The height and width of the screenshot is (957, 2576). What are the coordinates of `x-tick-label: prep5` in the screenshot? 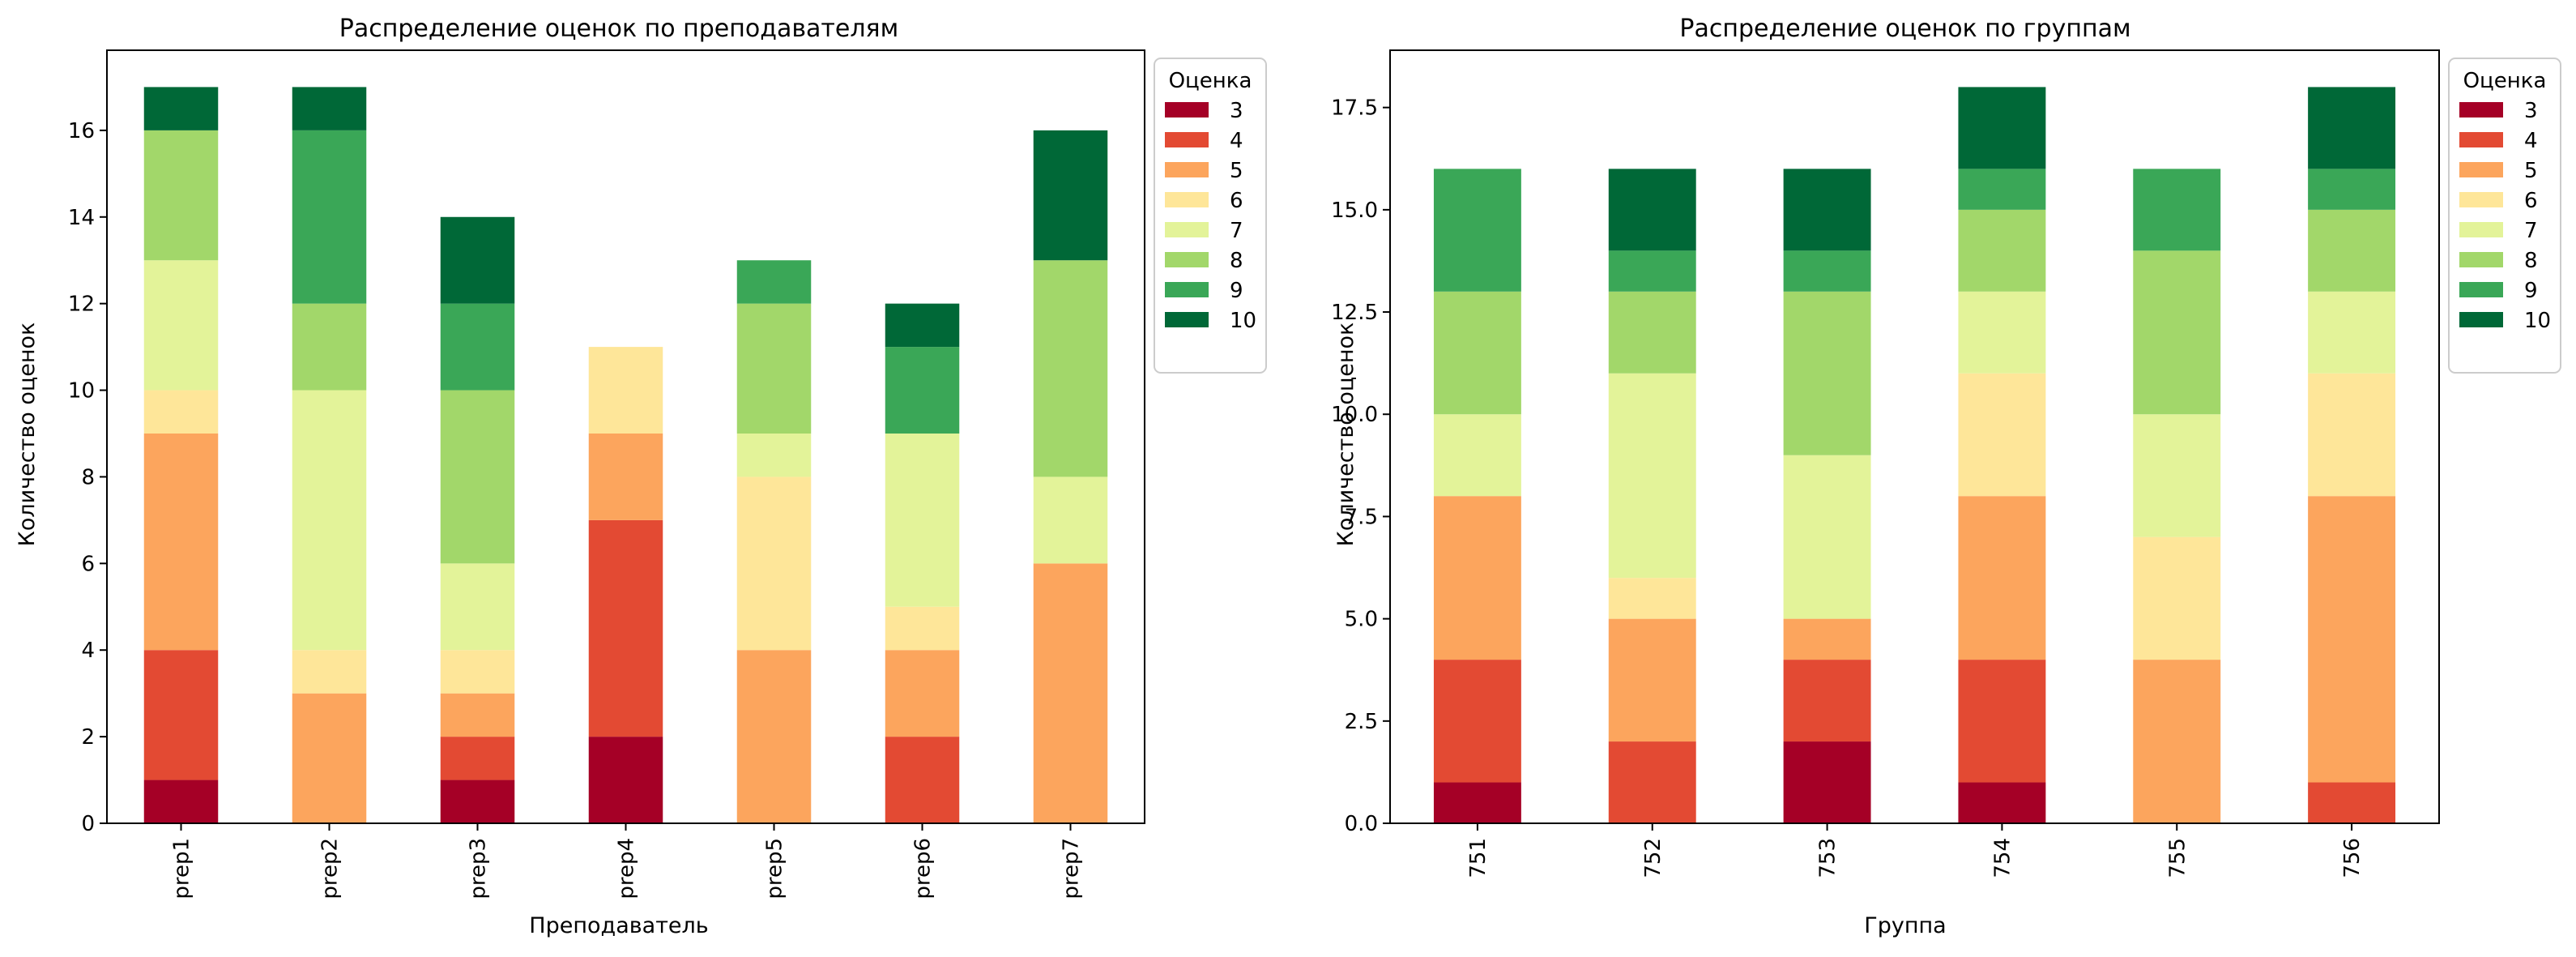 It's located at (775, 869).